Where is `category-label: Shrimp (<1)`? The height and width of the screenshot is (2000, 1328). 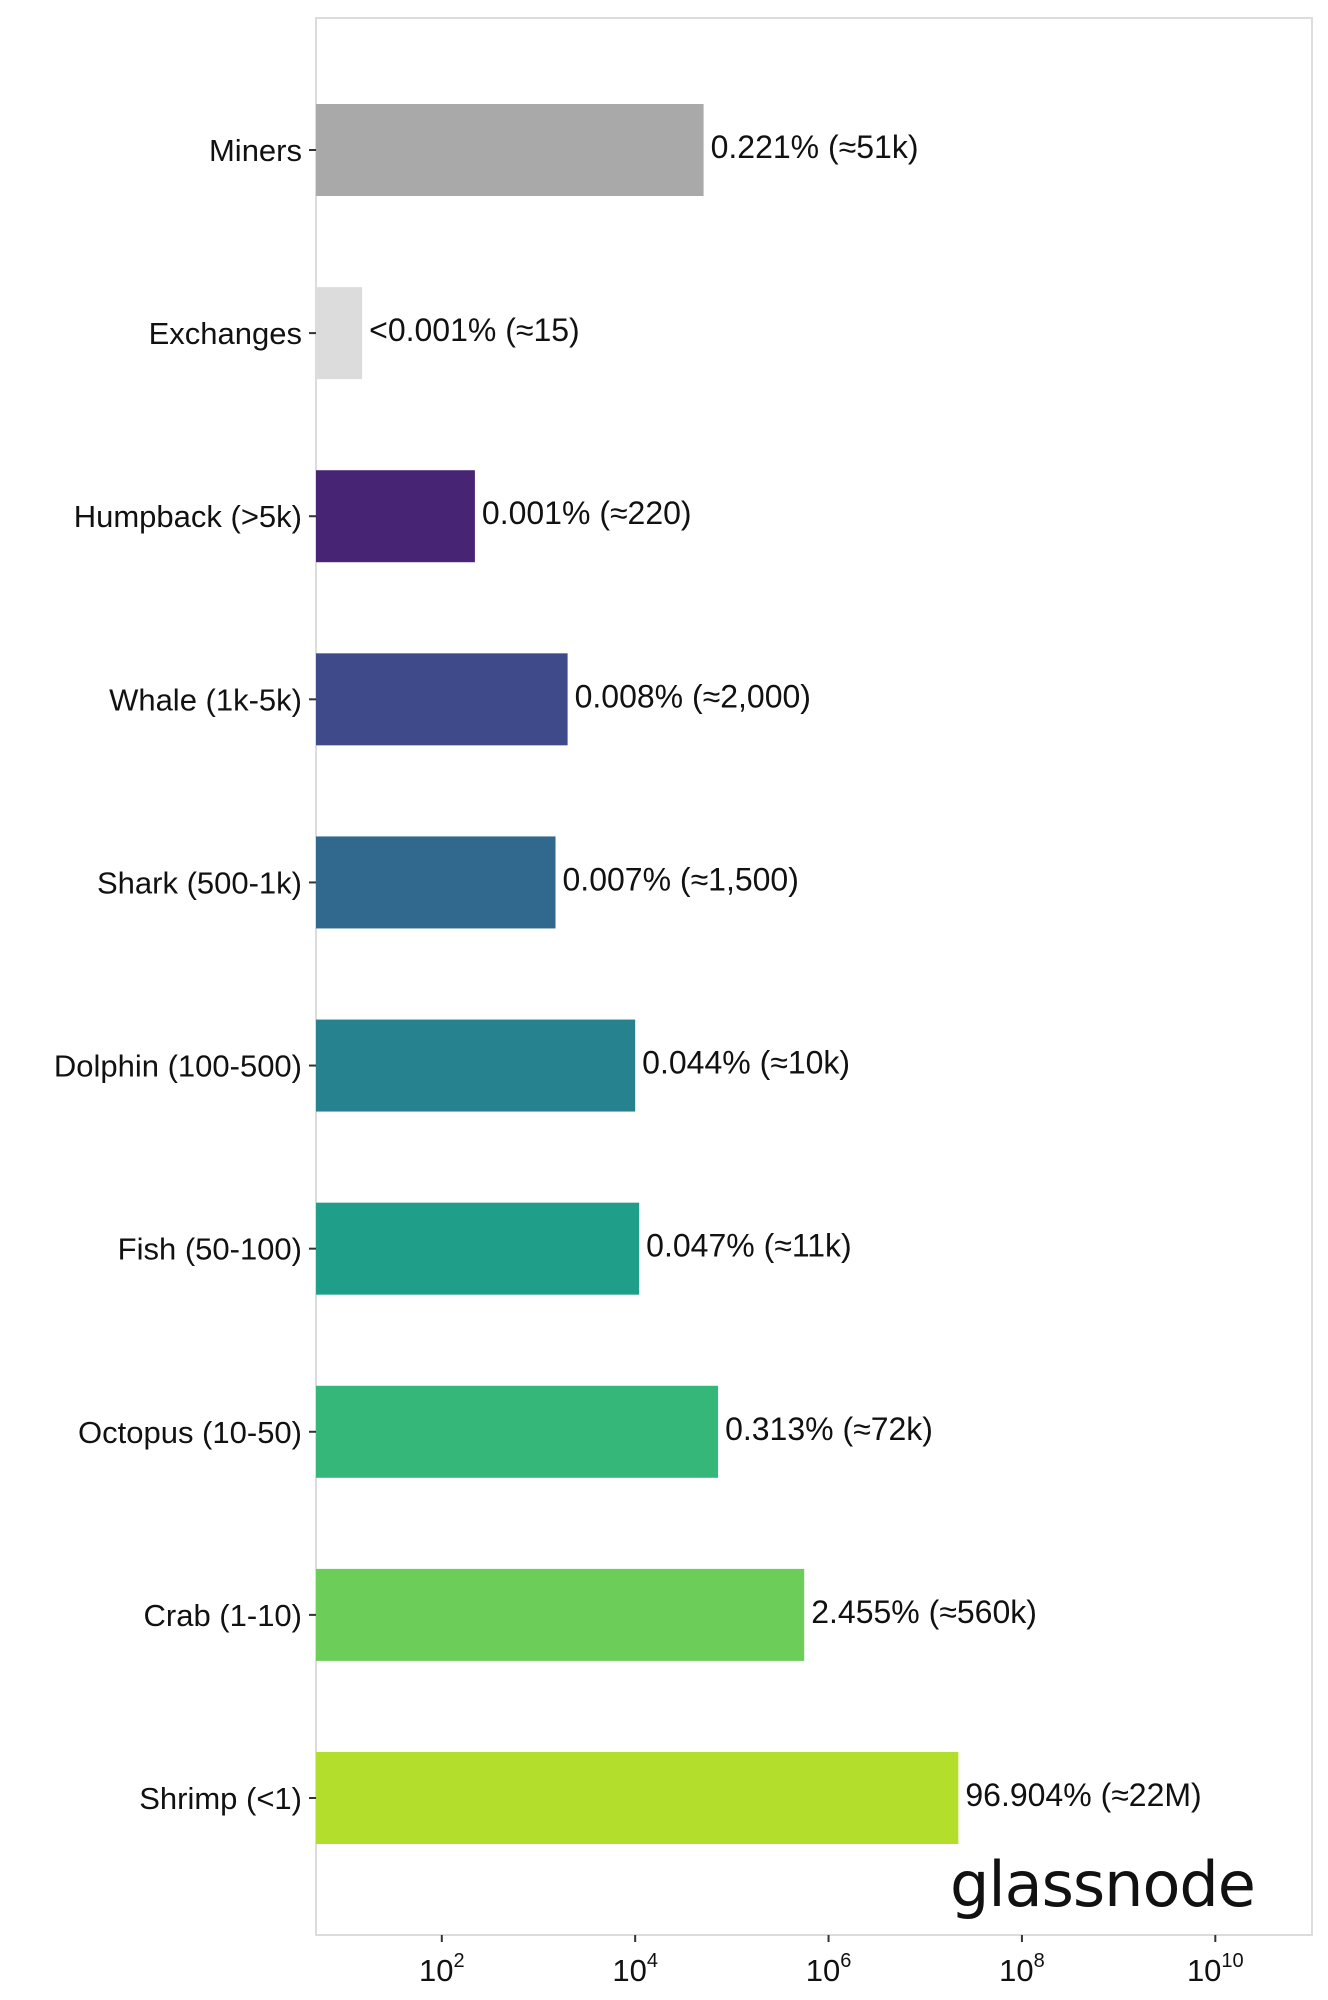 category-label: Shrimp (<1) is located at coordinates (220, 1798).